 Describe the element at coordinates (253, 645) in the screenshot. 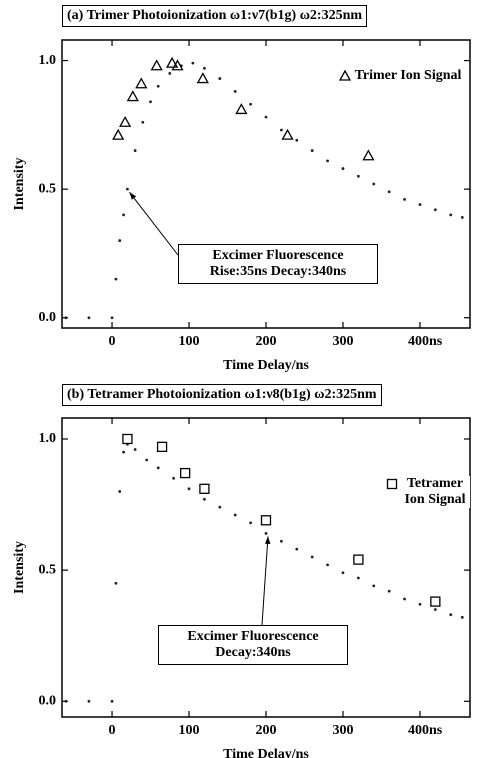

I see `annotation: Excimer Fluorescence Decay:340ns` at that location.